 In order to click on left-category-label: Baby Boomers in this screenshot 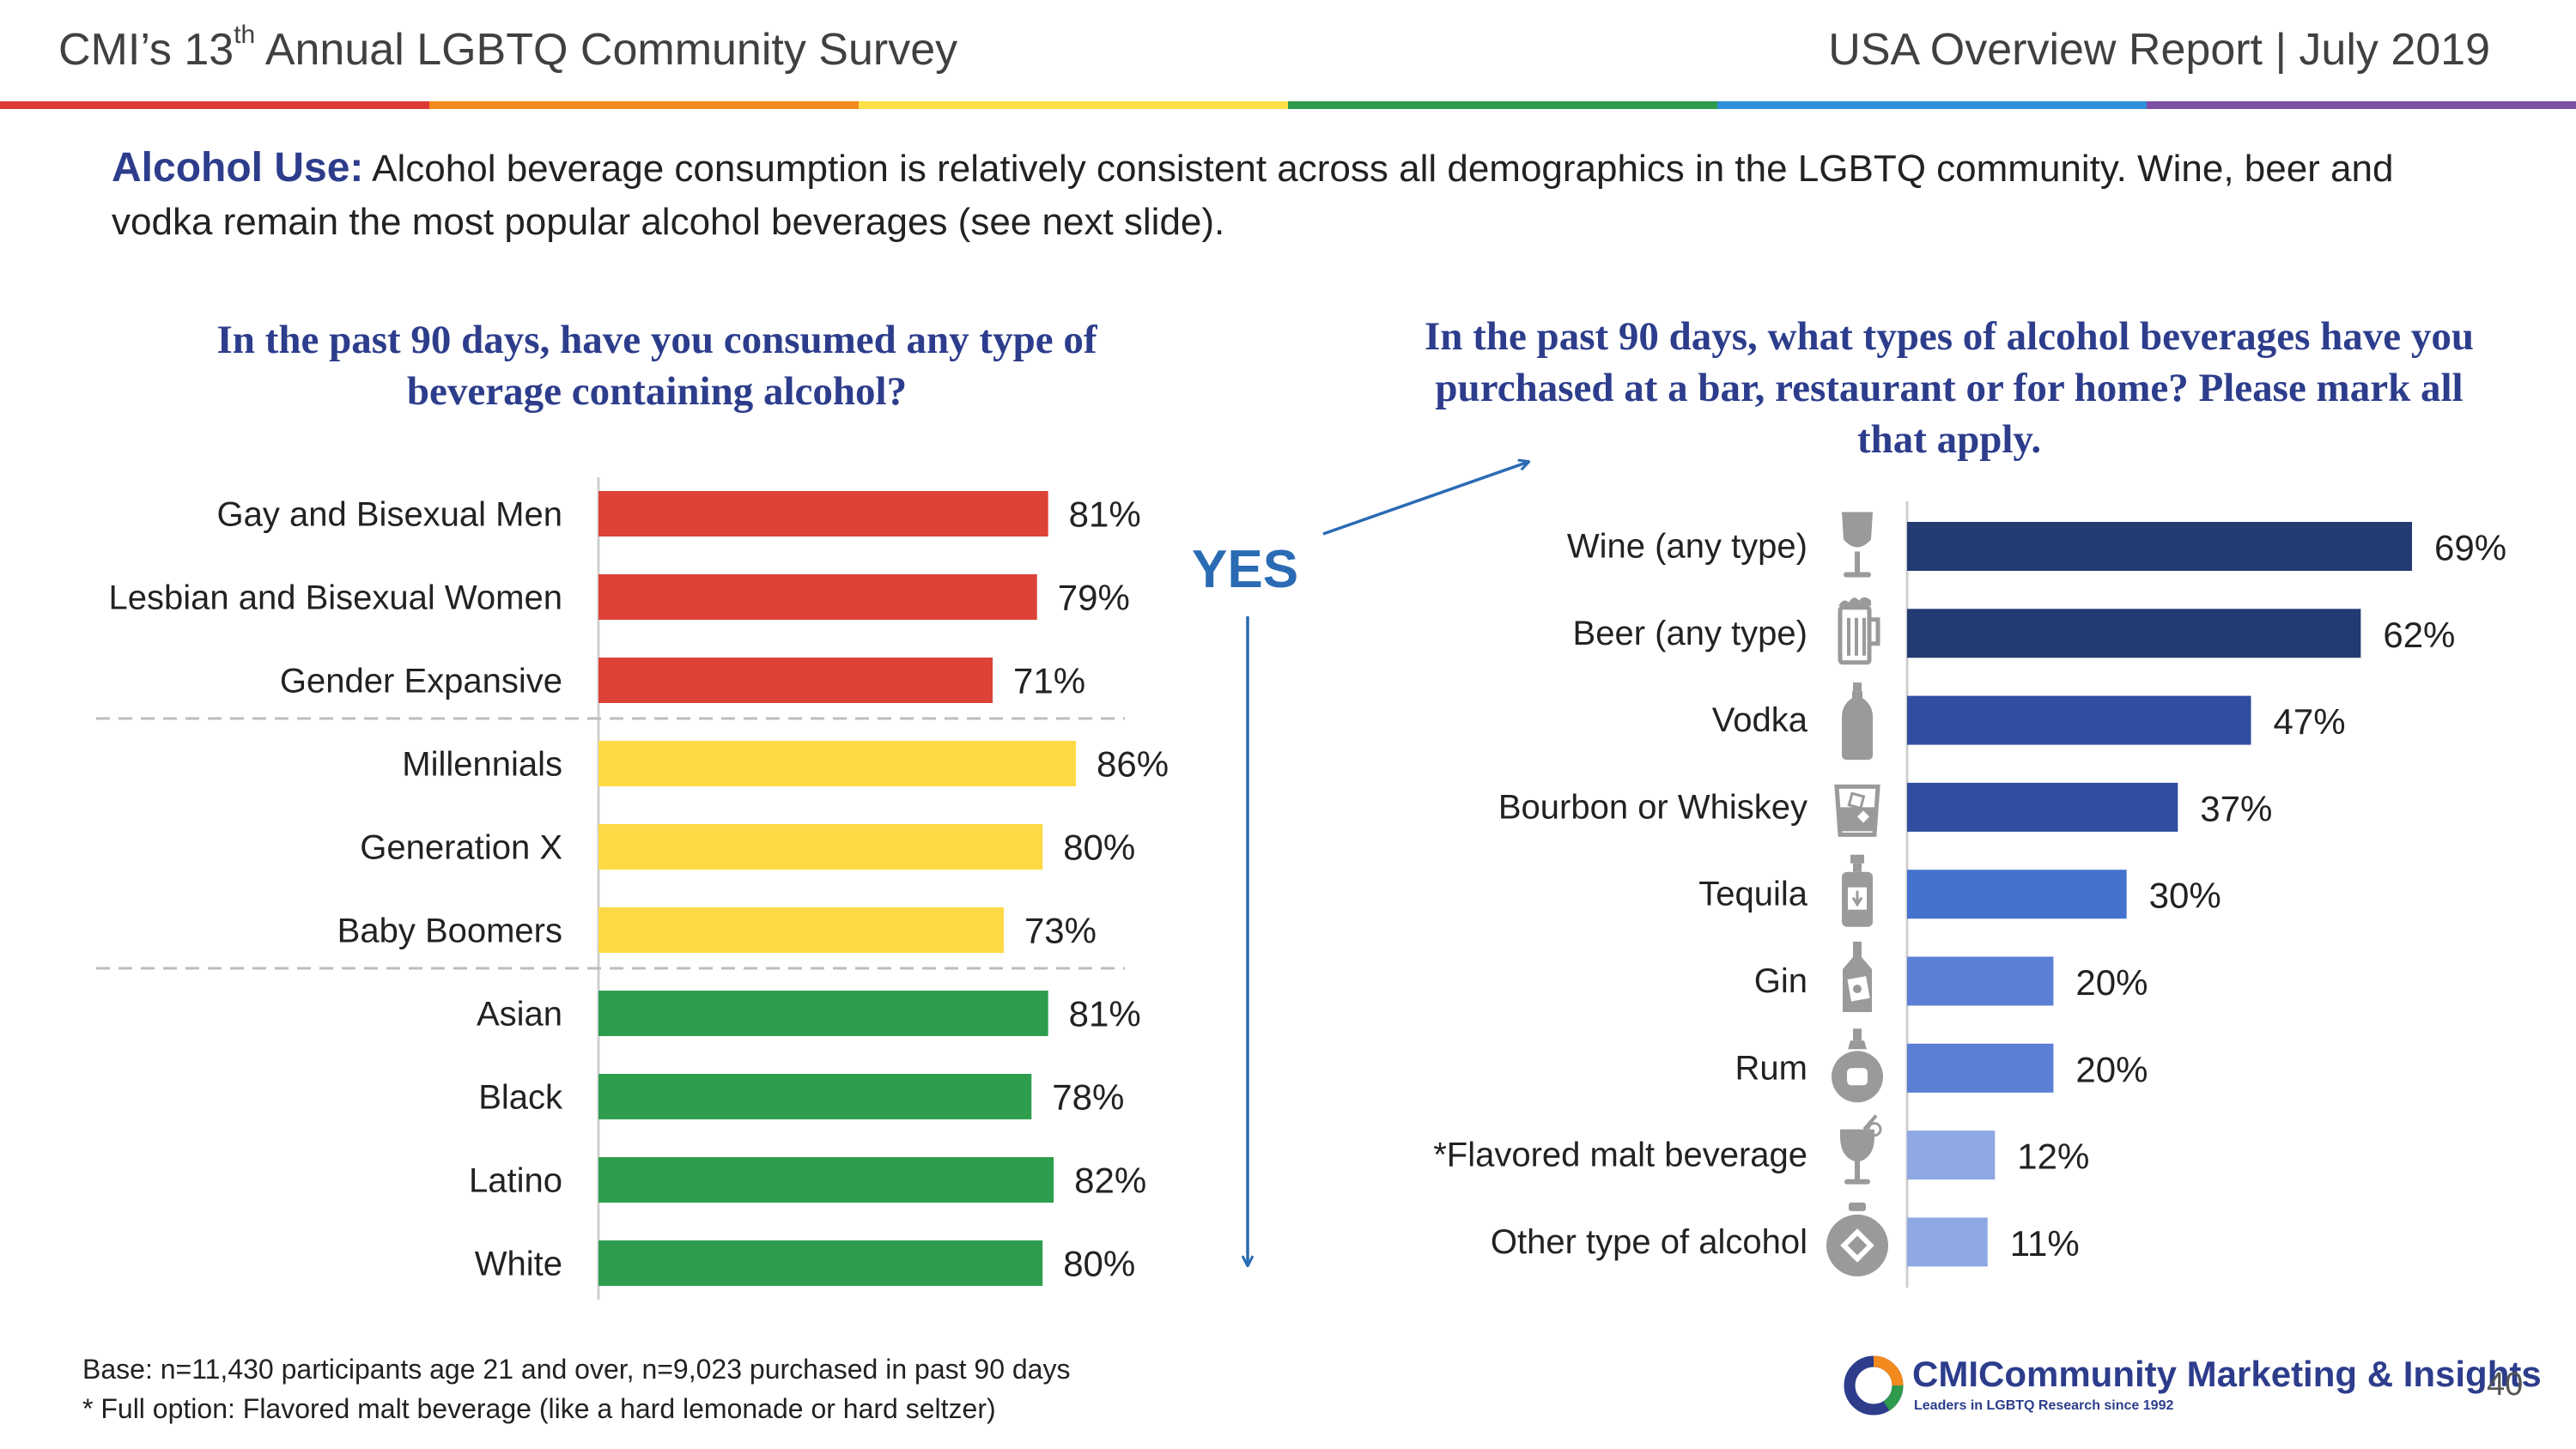, I will do `click(450, 931)`.